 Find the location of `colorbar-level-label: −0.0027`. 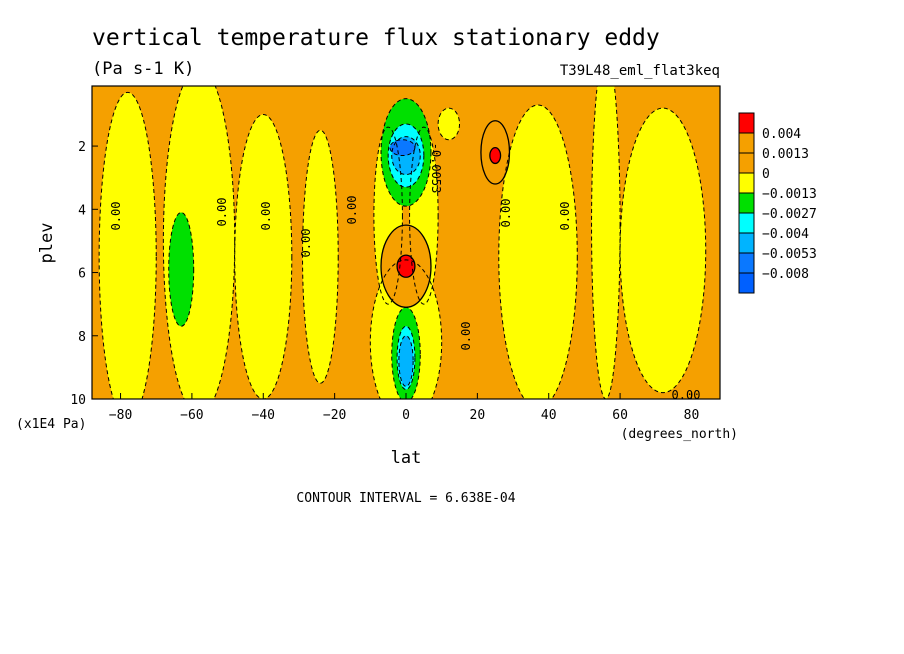

colorbar-level-label: −0.0027 is located at coordinates (789, 214).